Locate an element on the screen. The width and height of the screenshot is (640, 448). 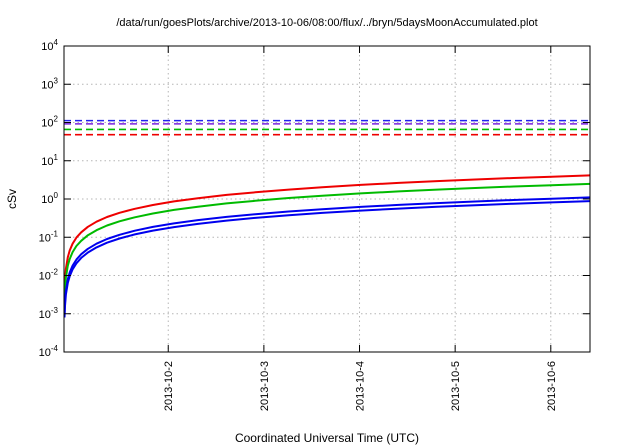
x-axis-label: Coordinated Universal Time (UTC) is located at coordinates (327, 438).